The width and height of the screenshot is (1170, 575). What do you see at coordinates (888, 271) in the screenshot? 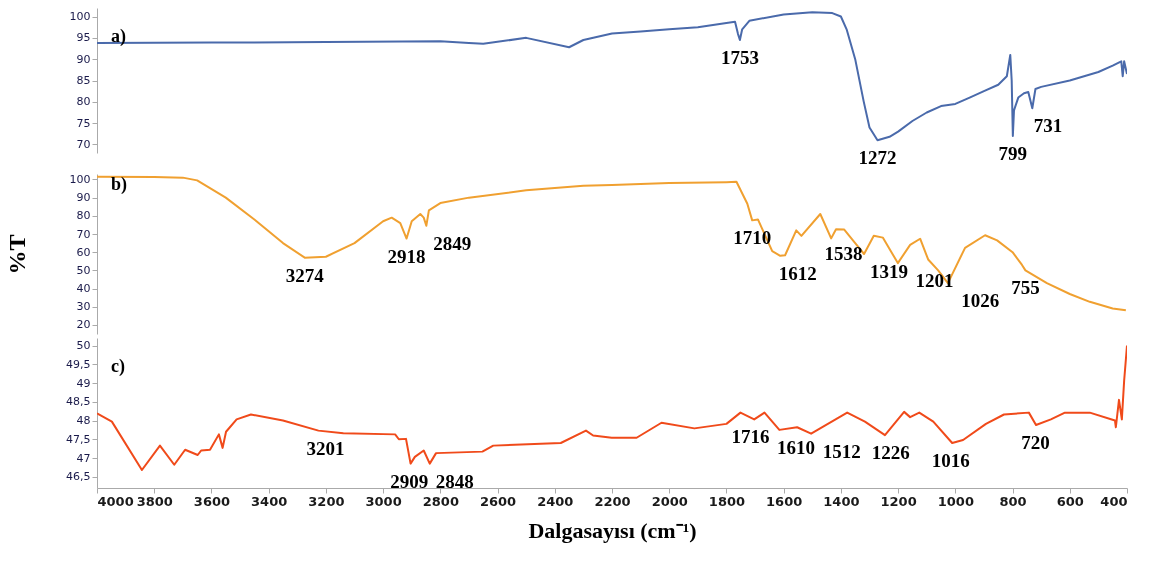
I see `annotation: 1319` at bounding box center [888, 271].